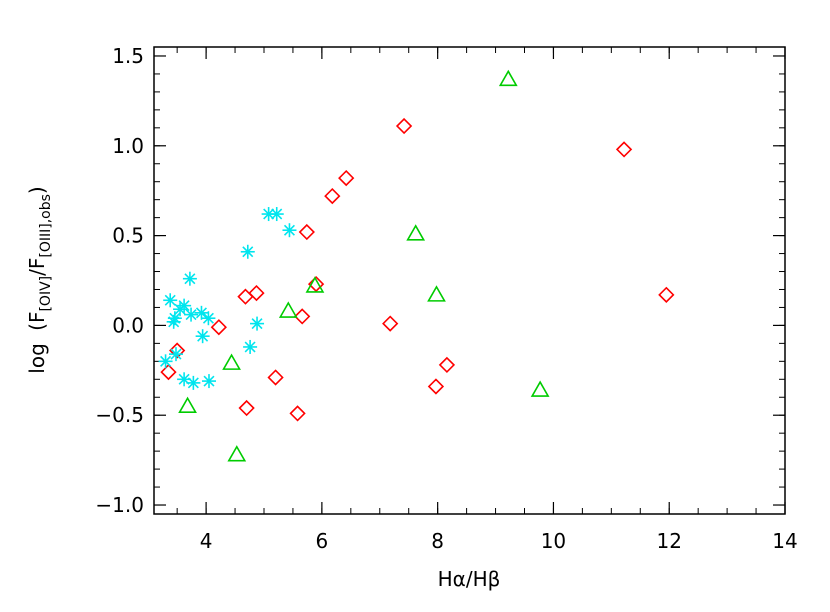 The height and width of the screenshot is (612, 830). Describe the element at coordinates (119, 415) in the screenshot. I see `y-tick-label: −0.5` at that location.